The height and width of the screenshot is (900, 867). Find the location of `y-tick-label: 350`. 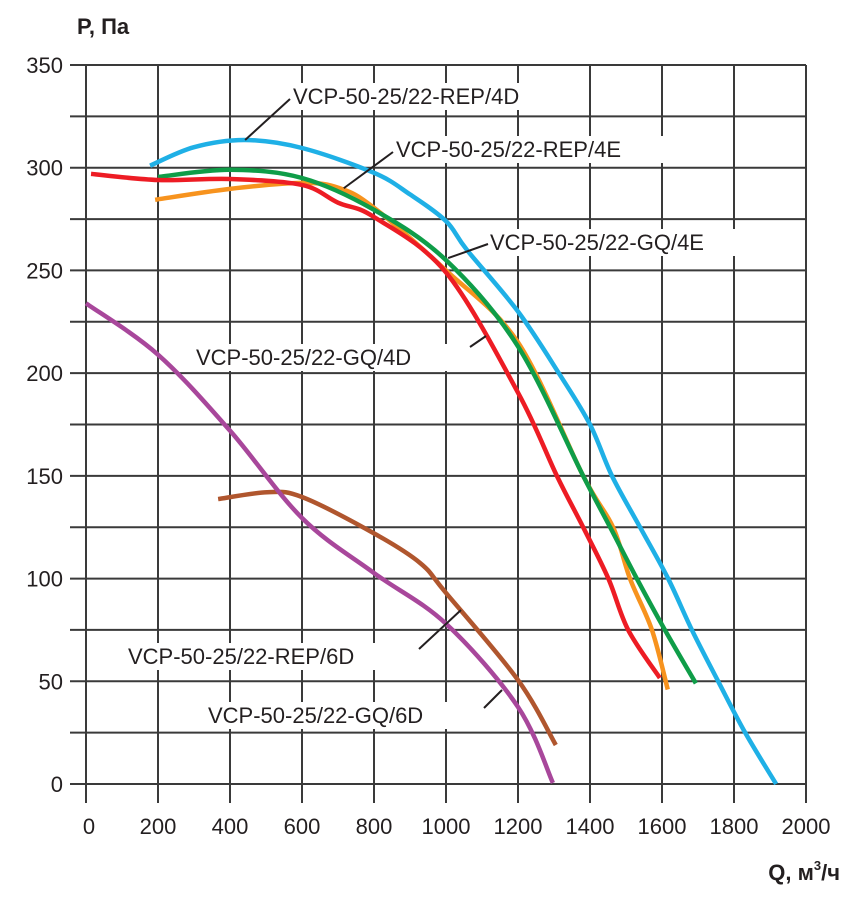

y-tick-label: 350 is located at coordinates (44, 65).